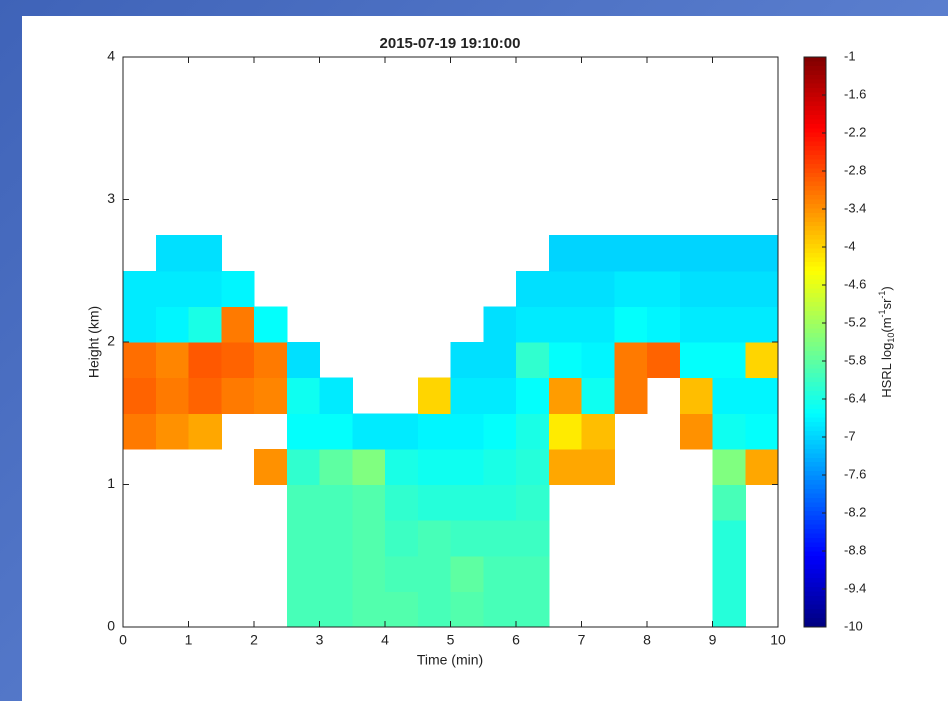 Image resolution: width=948 pixels, height=701 pixels. I want to click on colorbar-tick-label: -8.8, so click(855, 549).